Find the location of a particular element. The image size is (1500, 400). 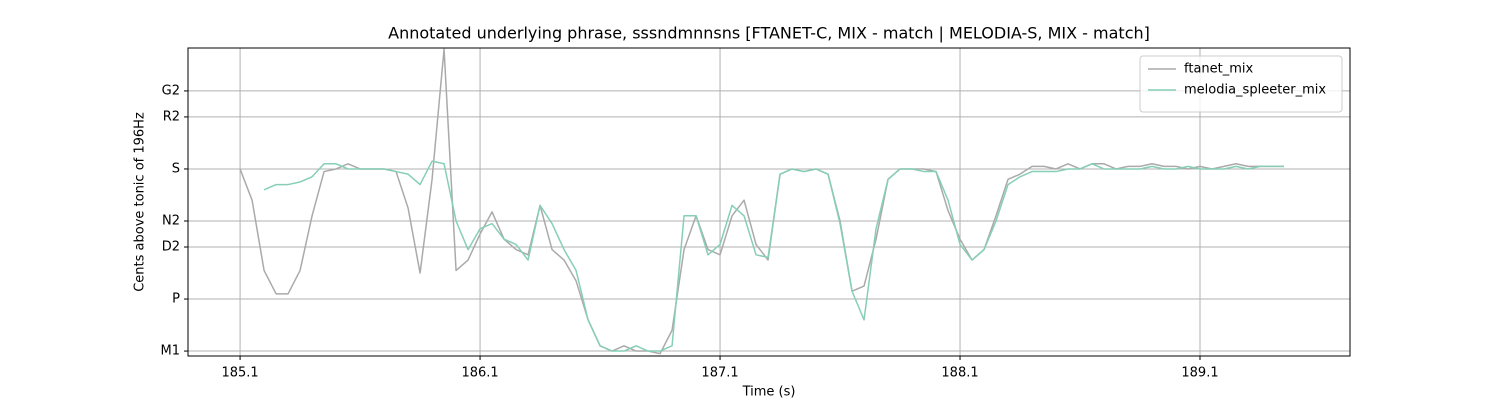

y-tick-label: S is located at coordinates (176, 168).